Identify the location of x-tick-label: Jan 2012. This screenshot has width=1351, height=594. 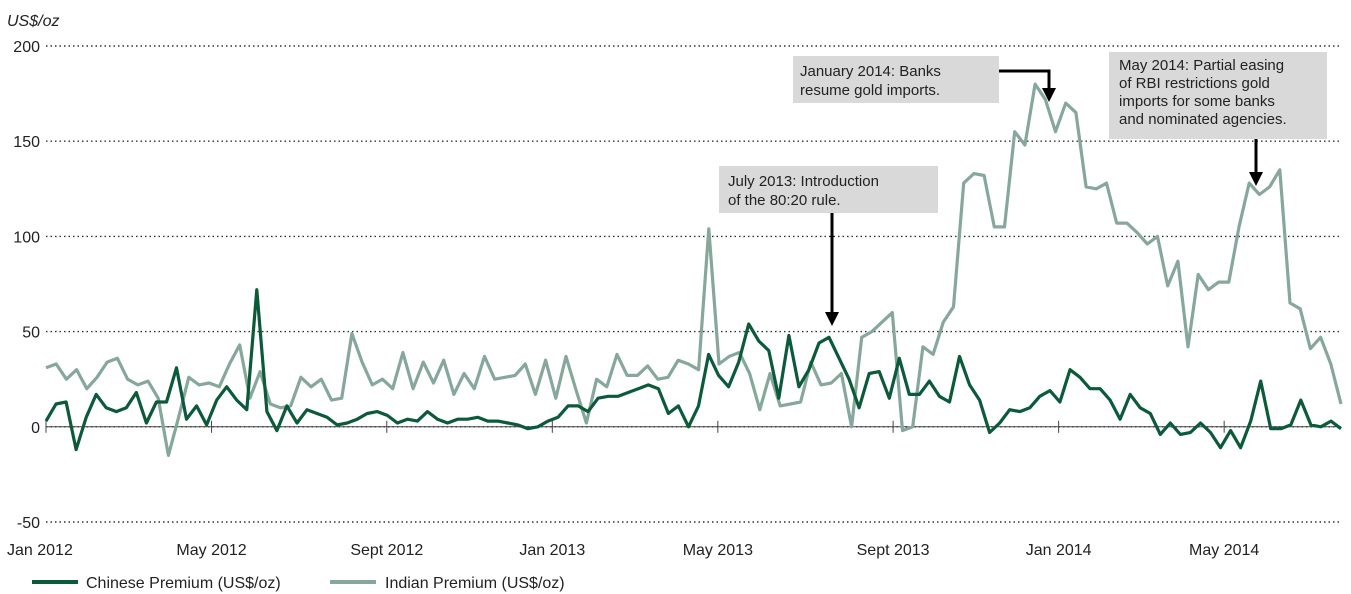
(40, 550).